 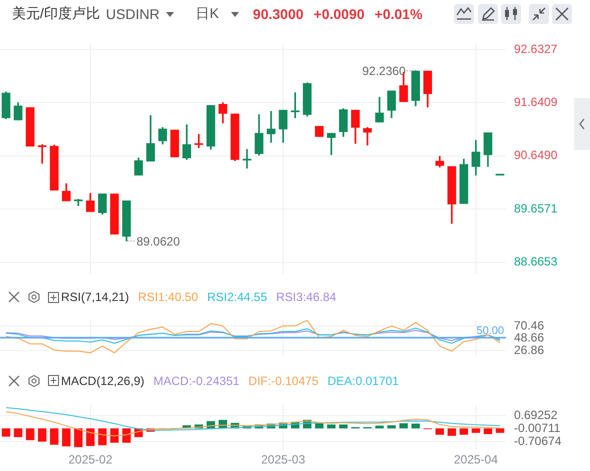 I want to click on text: 日K, so click(x=207, y=14).